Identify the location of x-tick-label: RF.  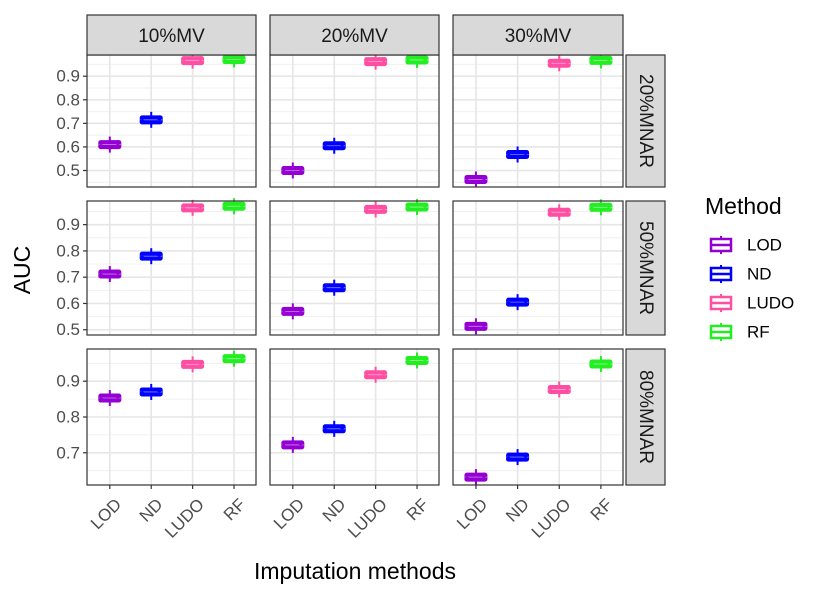
(234, 509).